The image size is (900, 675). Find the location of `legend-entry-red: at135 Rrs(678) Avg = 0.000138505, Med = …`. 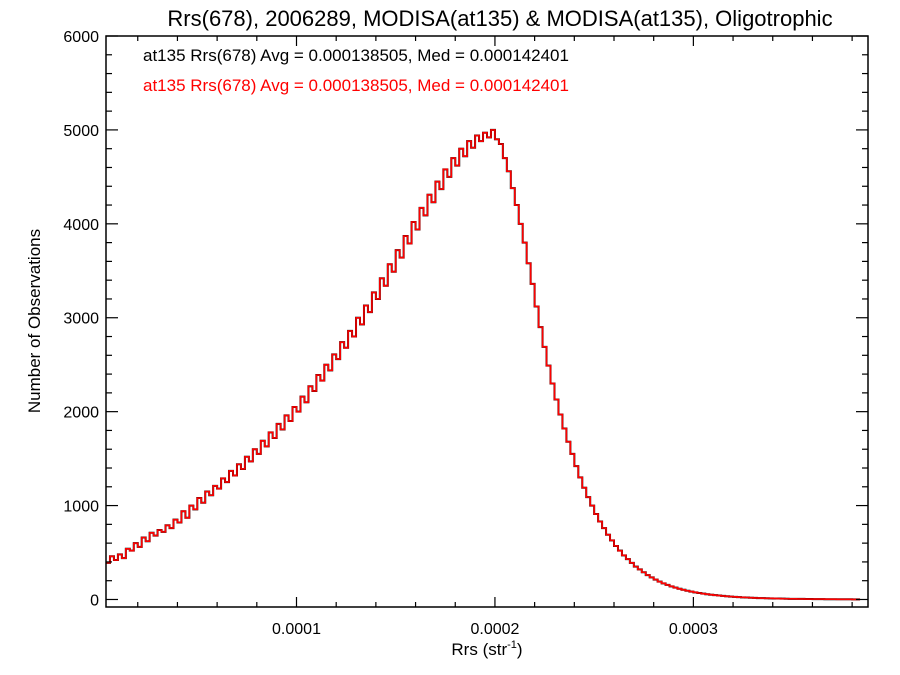

legend-entry-red: at135 Rrs(678) Avg = 0.000138505, Med = … is located at coordinates (356, 85).